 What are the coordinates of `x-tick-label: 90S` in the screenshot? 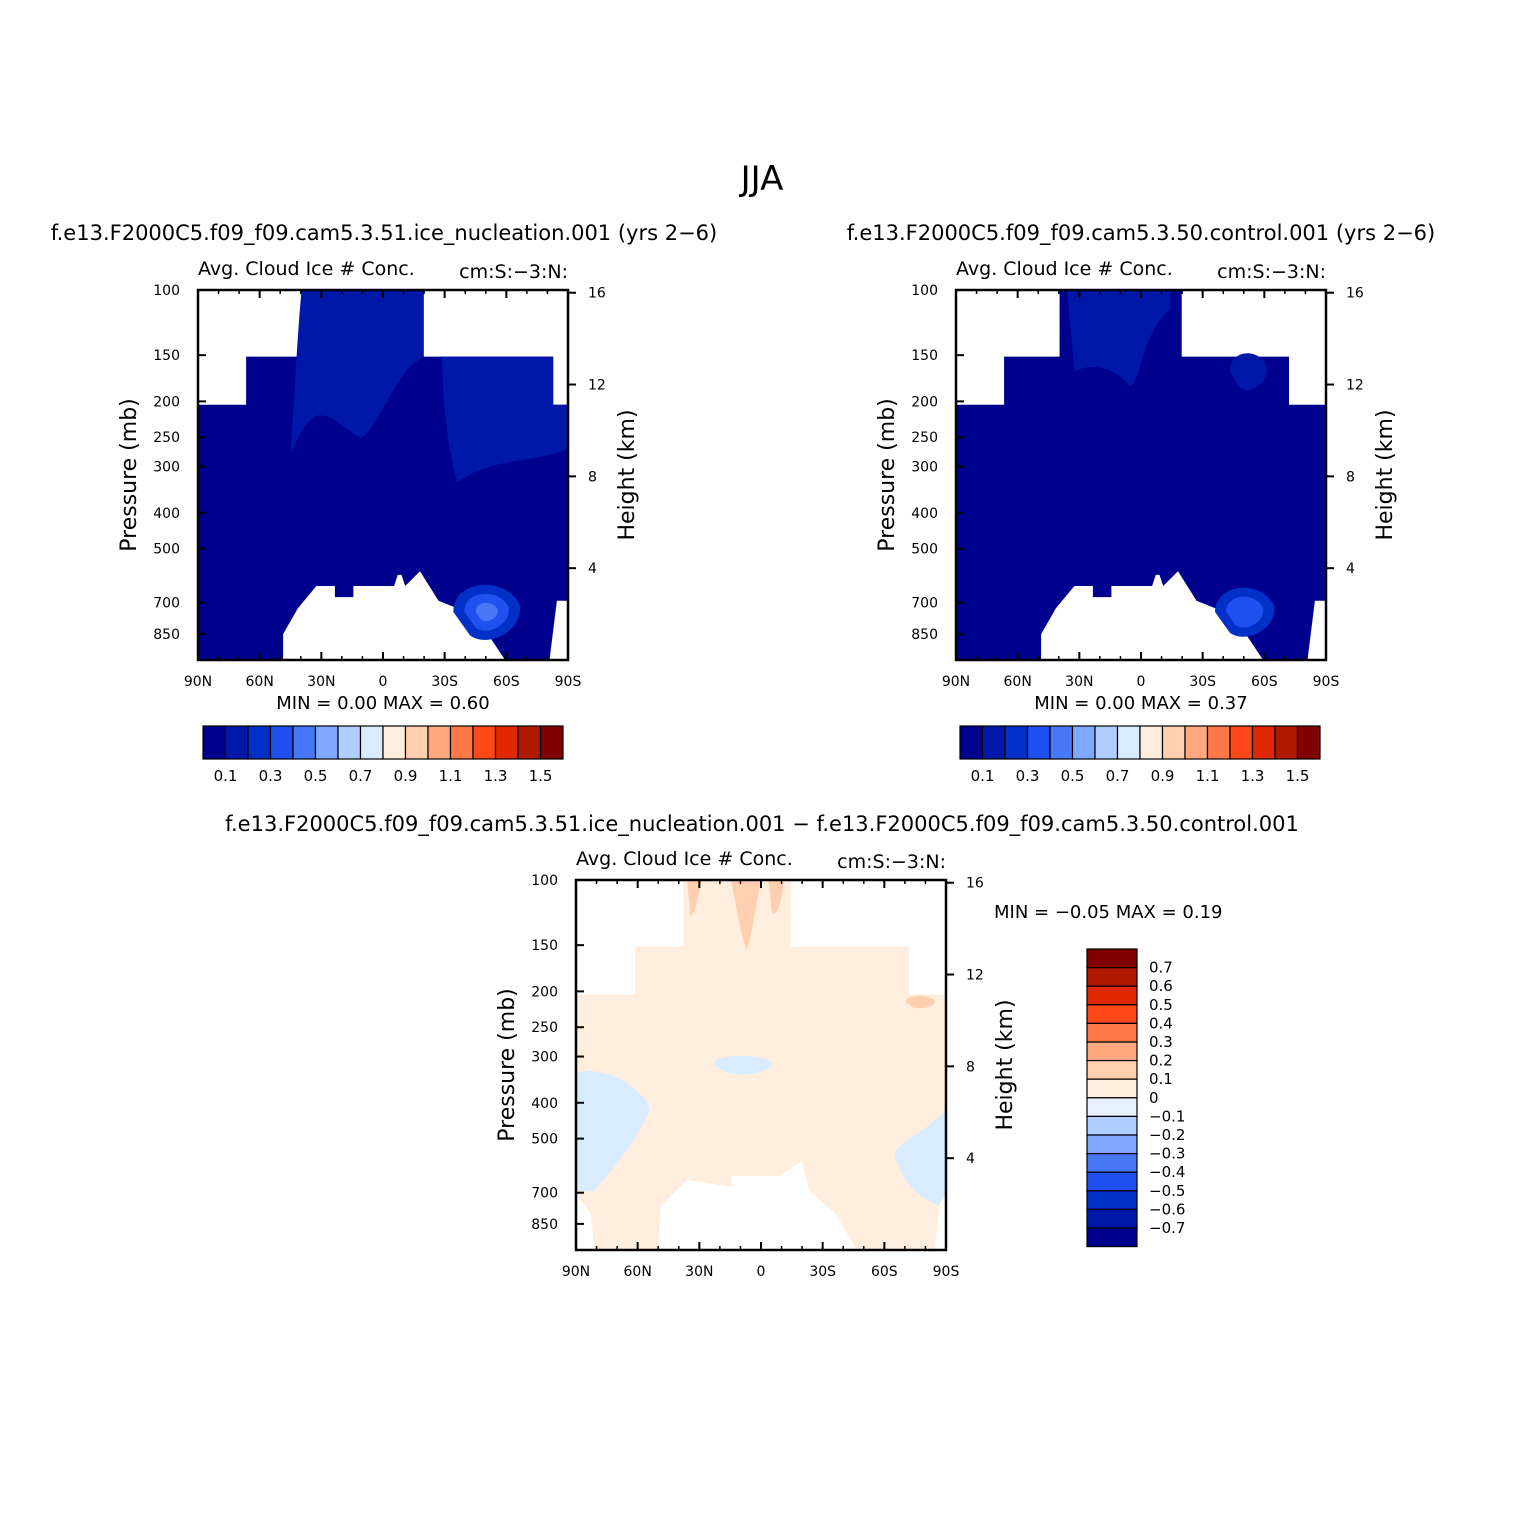 It's located at (568, 682).